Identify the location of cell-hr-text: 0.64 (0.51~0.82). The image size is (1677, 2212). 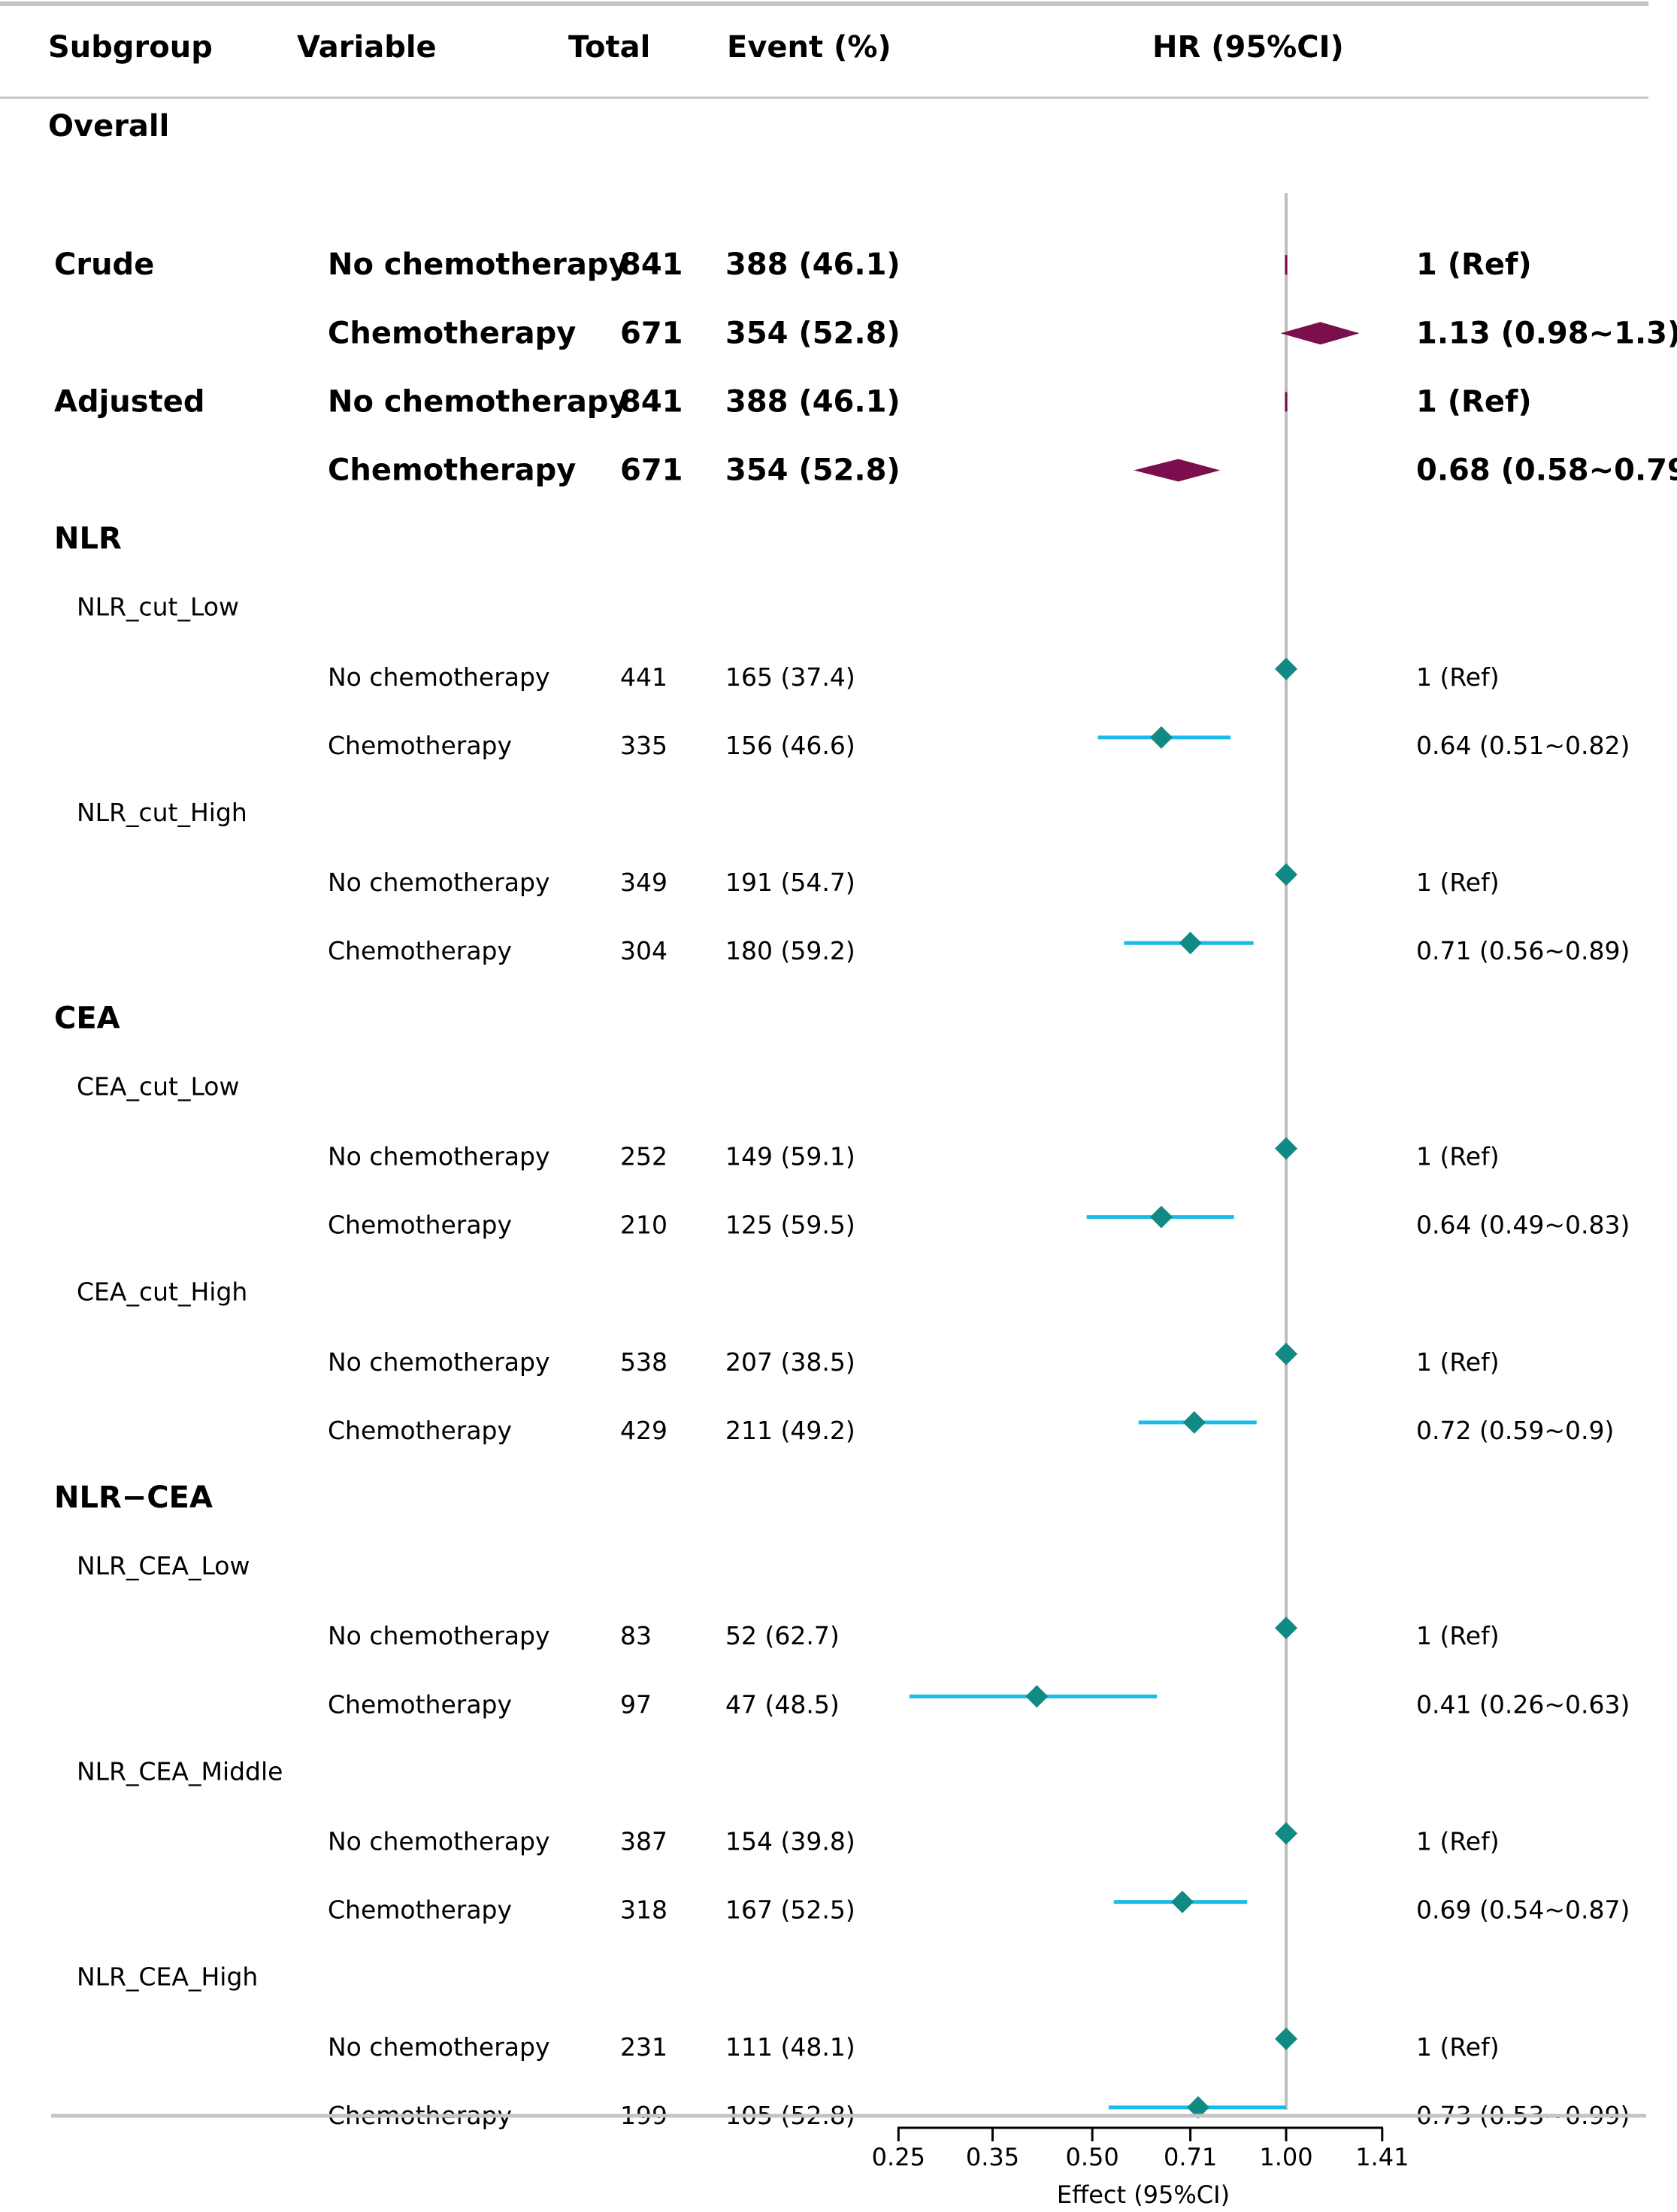
(1523, 746).